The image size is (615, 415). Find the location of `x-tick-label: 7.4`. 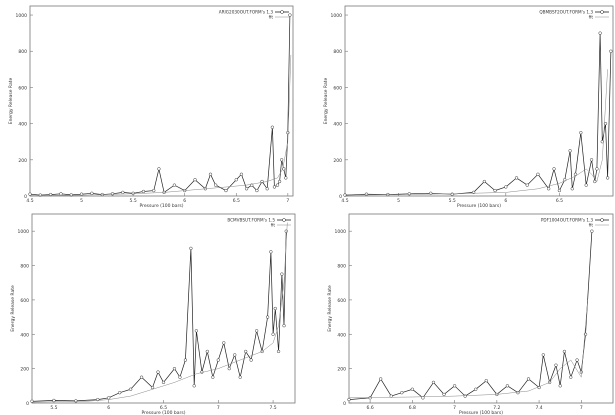

x-tick-label: 7.4 is located at coordinates (538, 408).